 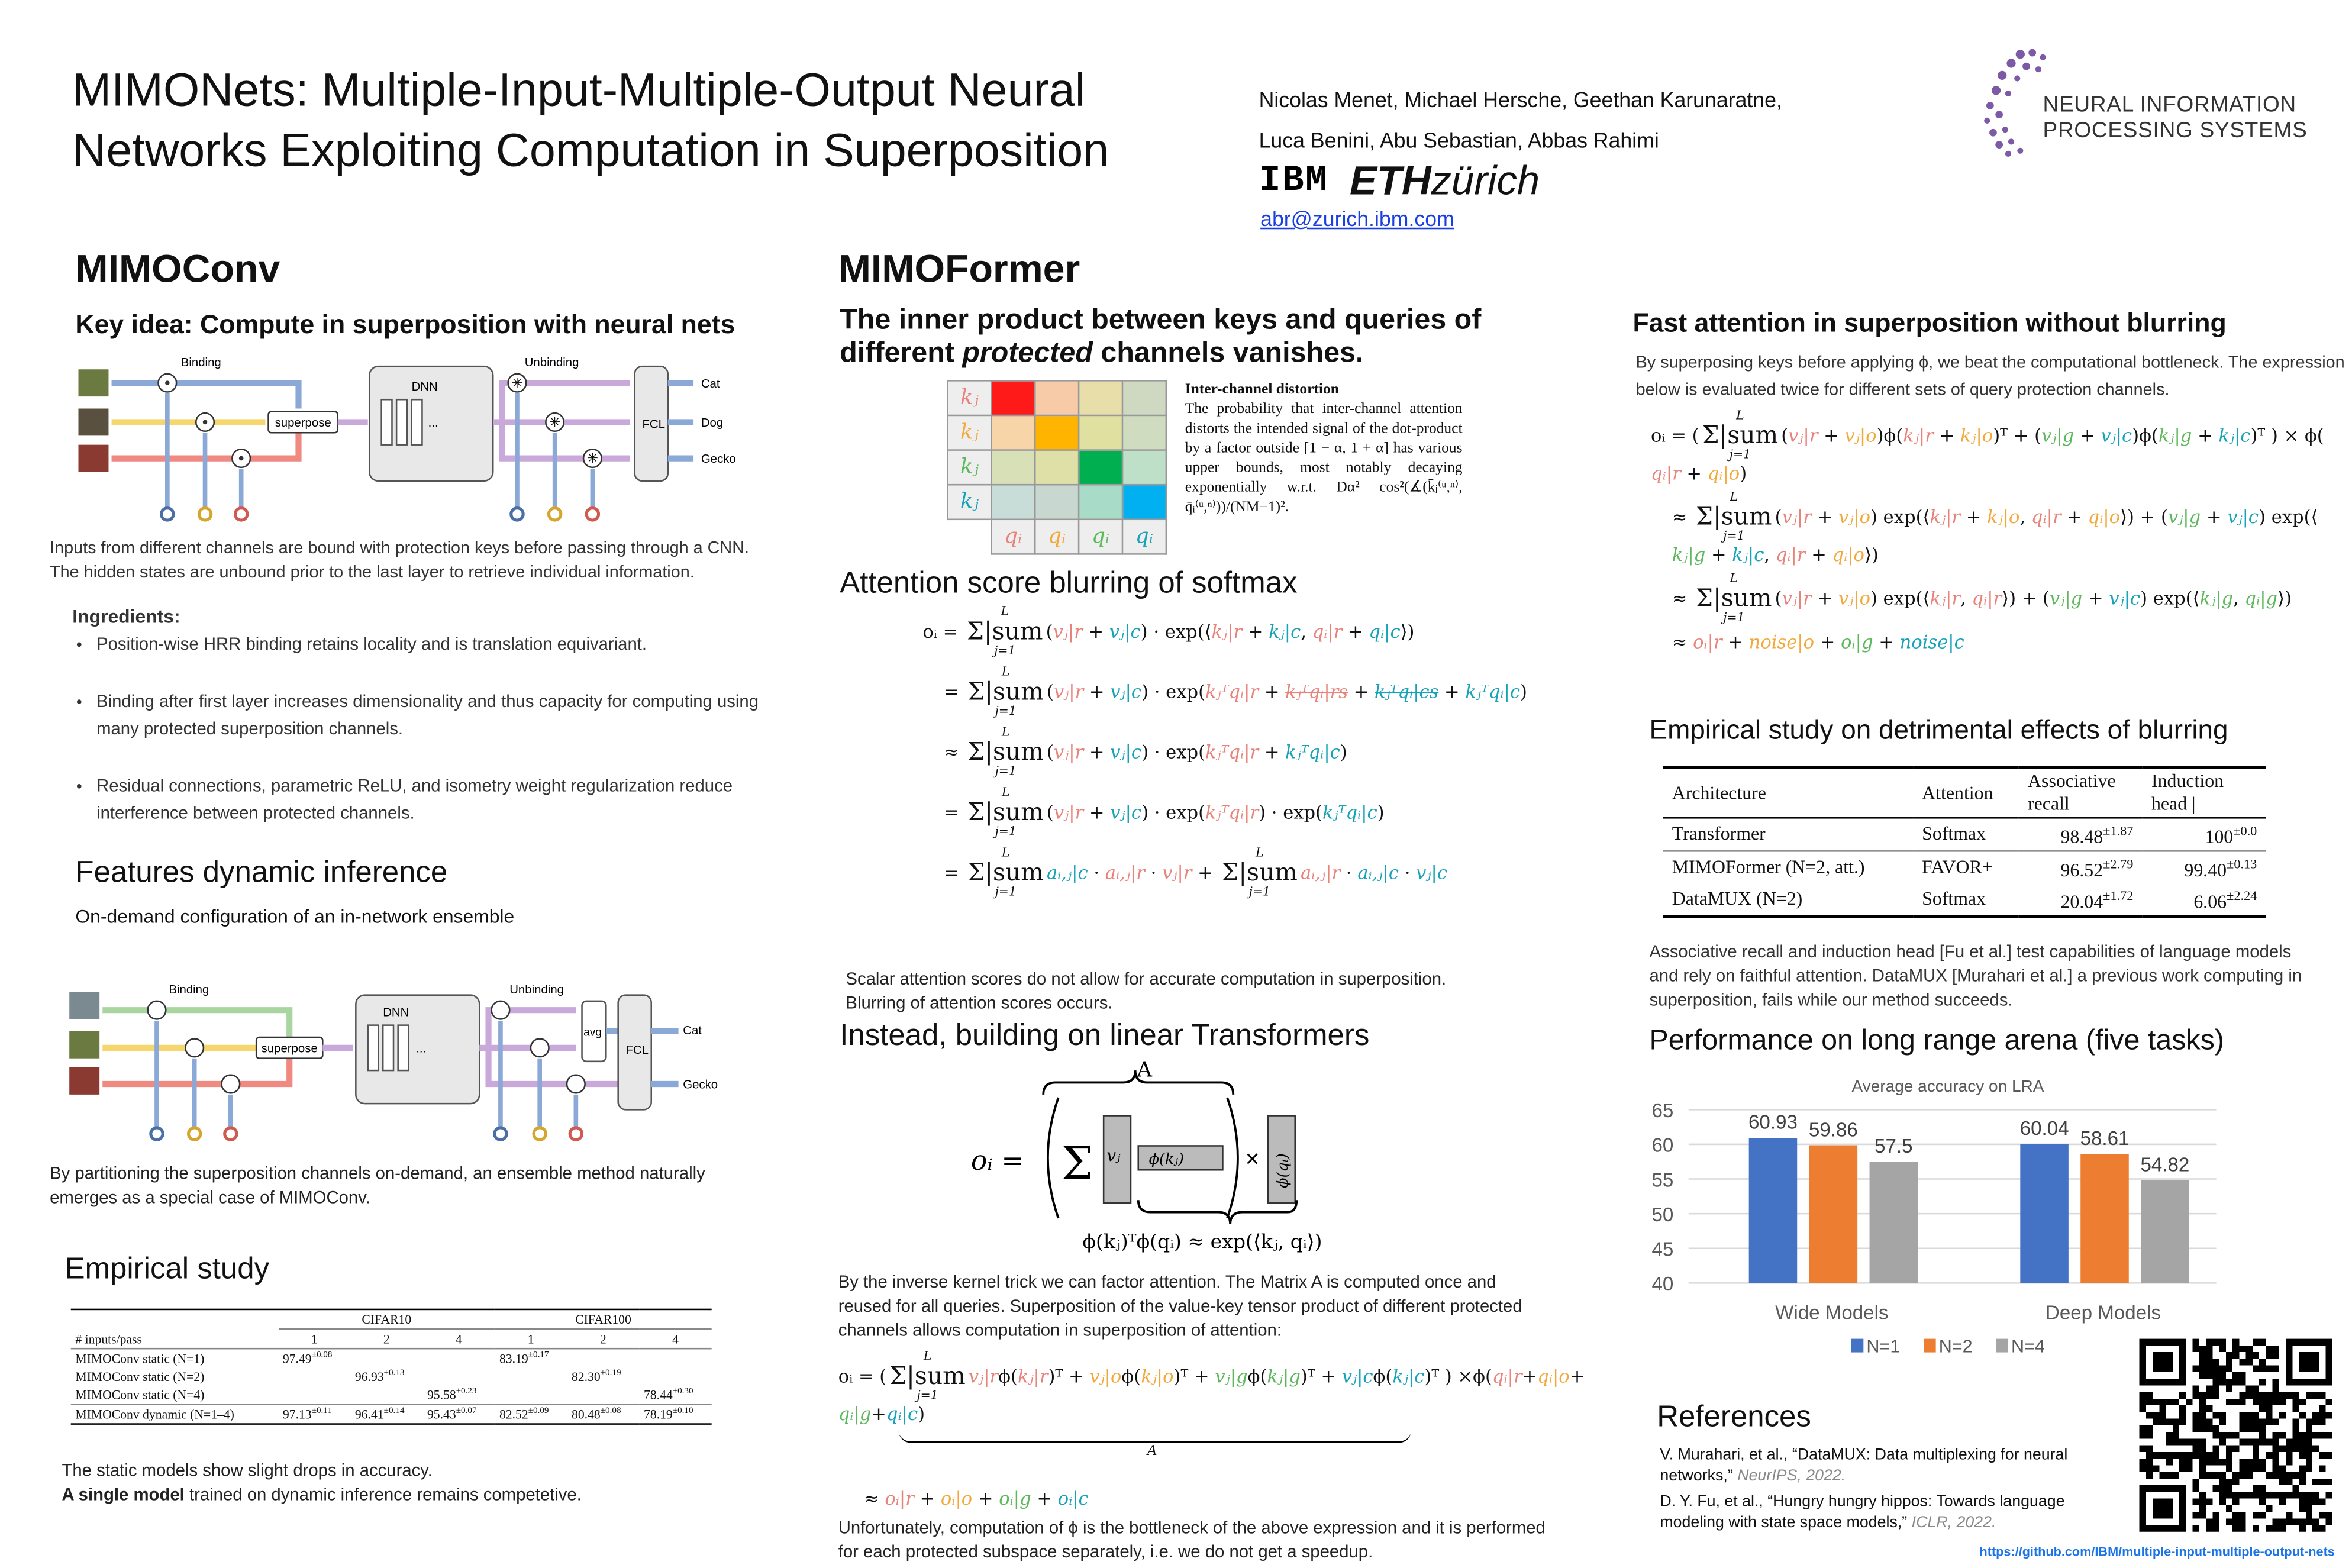 What do you see at coordinates (140, 1359) in the screenshot?
I see `row-label: MIMOConv static (N=1)` at bounding box center [140, 1359].